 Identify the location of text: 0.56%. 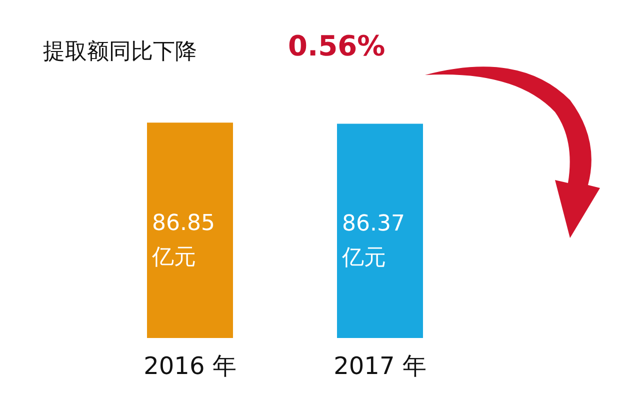
(337, 46).